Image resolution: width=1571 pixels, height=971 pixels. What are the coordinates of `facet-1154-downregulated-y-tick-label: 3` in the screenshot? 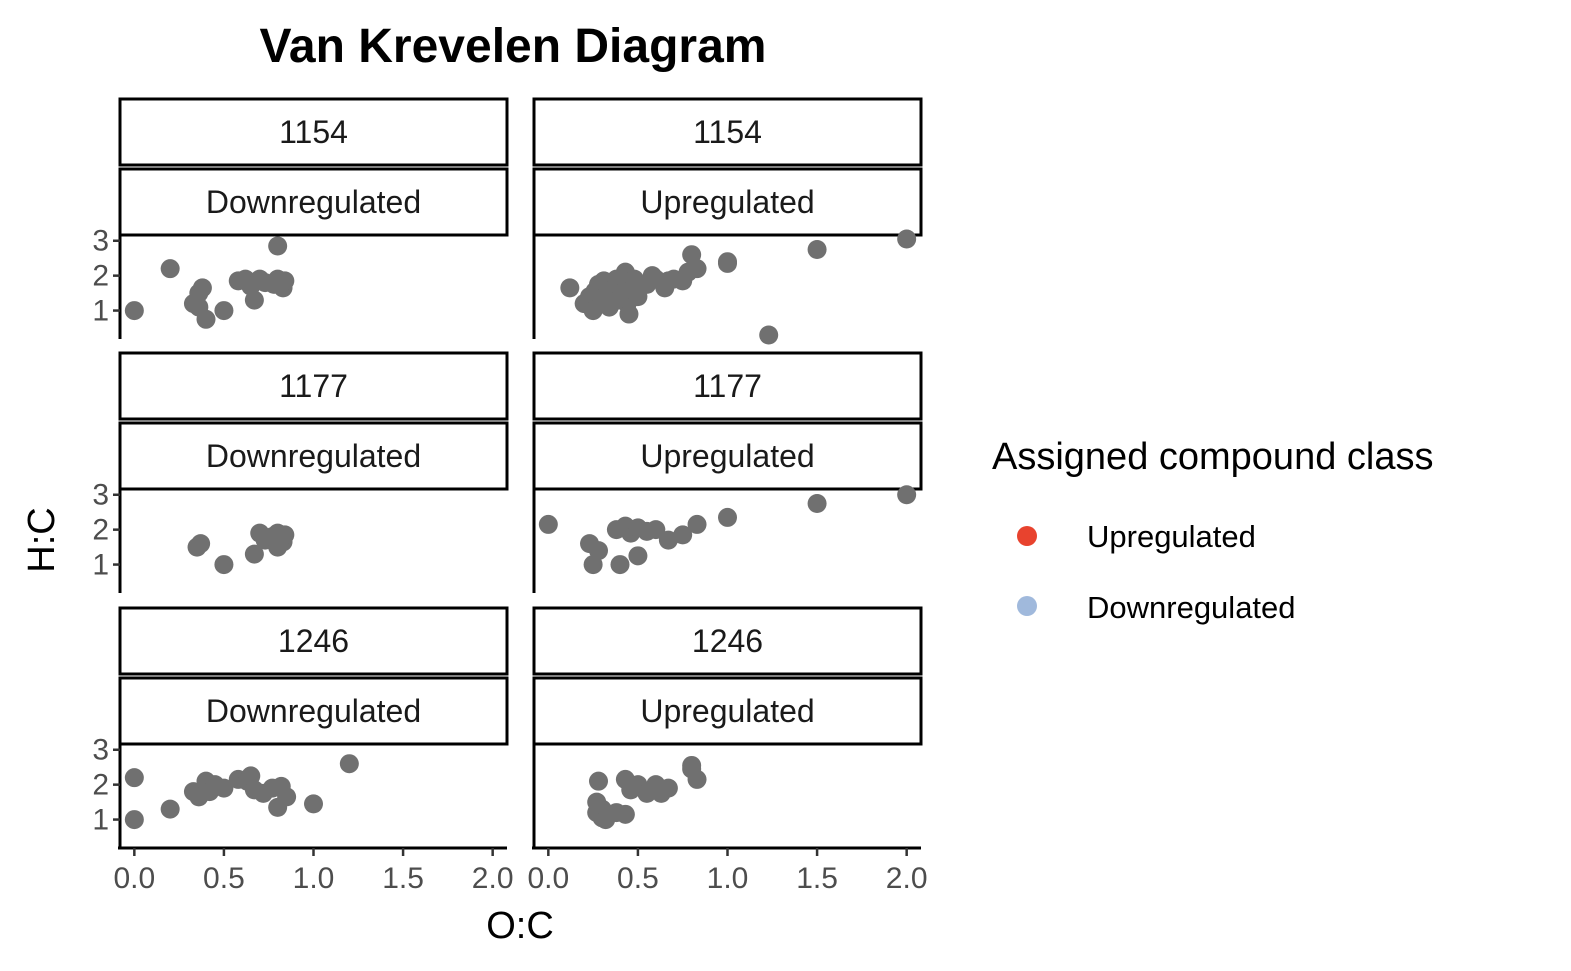 It's located at (100, 241).